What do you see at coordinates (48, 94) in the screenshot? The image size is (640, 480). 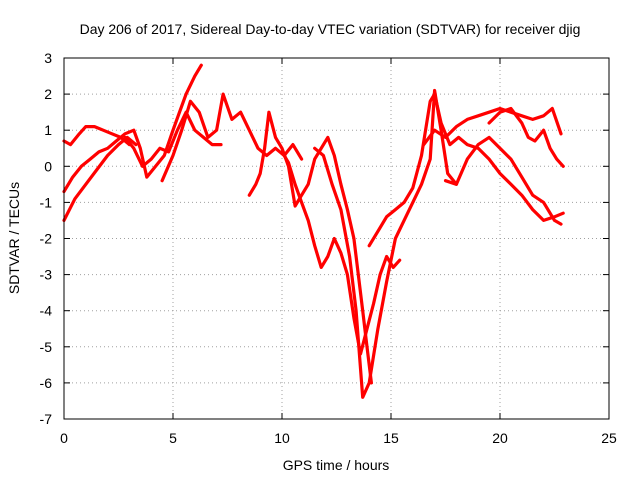 I see `y-tick-label: 2` at bounding box center [48, 94].